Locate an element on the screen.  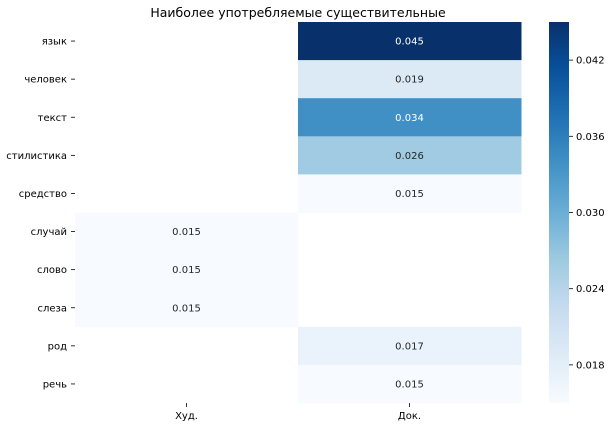
x-axis-tick-labels: Худ. Док. is located at coordinates (298, 412).